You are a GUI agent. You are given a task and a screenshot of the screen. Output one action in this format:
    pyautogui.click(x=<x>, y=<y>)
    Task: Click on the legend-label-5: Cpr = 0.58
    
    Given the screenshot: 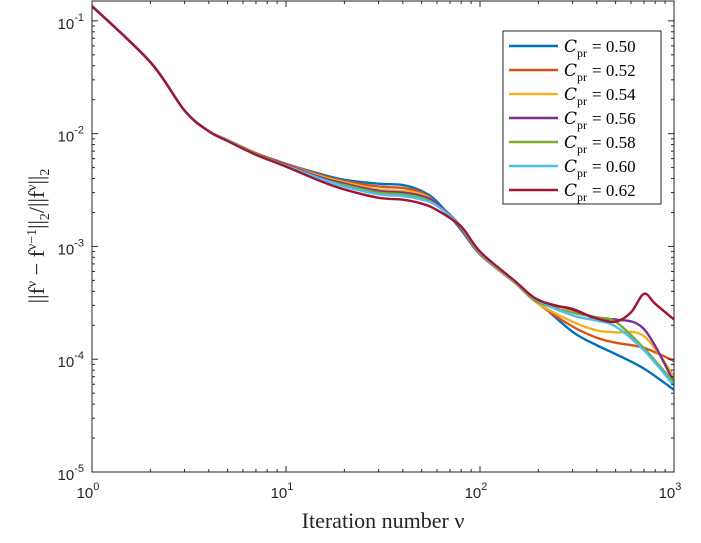 What is the action you would take?
    pyautogui.click(x=600, y=144)
    